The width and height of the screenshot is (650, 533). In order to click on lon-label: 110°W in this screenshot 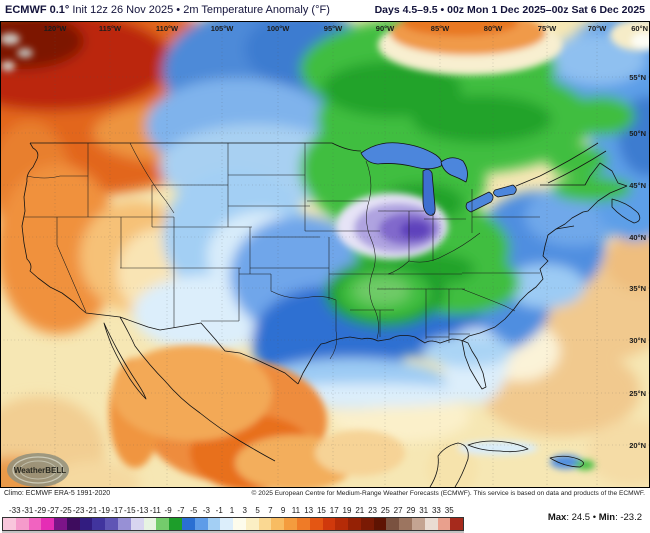, I will do `click(167, 28)`.